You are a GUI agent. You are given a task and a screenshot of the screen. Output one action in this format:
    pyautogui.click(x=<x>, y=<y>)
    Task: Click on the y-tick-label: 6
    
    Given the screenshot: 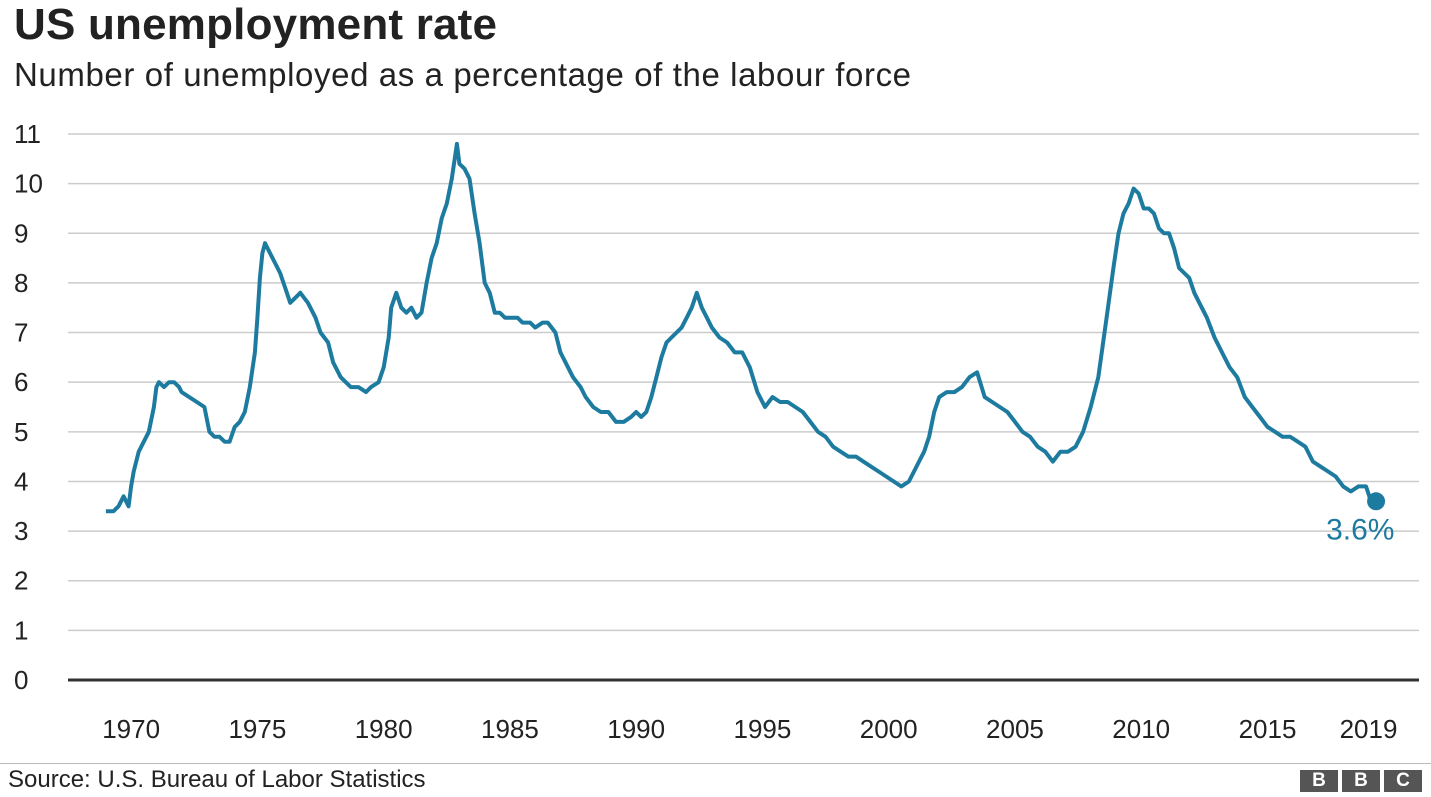 What is the action you would take?
    pyautogui.click(x=21, y=382)
    